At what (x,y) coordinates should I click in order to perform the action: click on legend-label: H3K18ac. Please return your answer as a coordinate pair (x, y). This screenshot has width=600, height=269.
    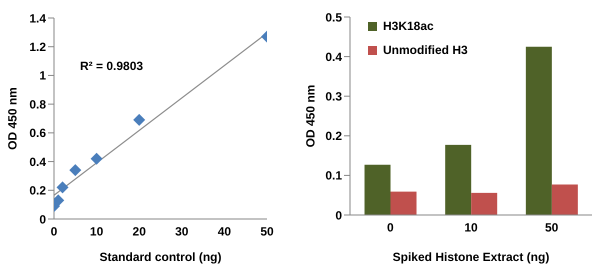
    Looking at the image, I should click on (408, 26).